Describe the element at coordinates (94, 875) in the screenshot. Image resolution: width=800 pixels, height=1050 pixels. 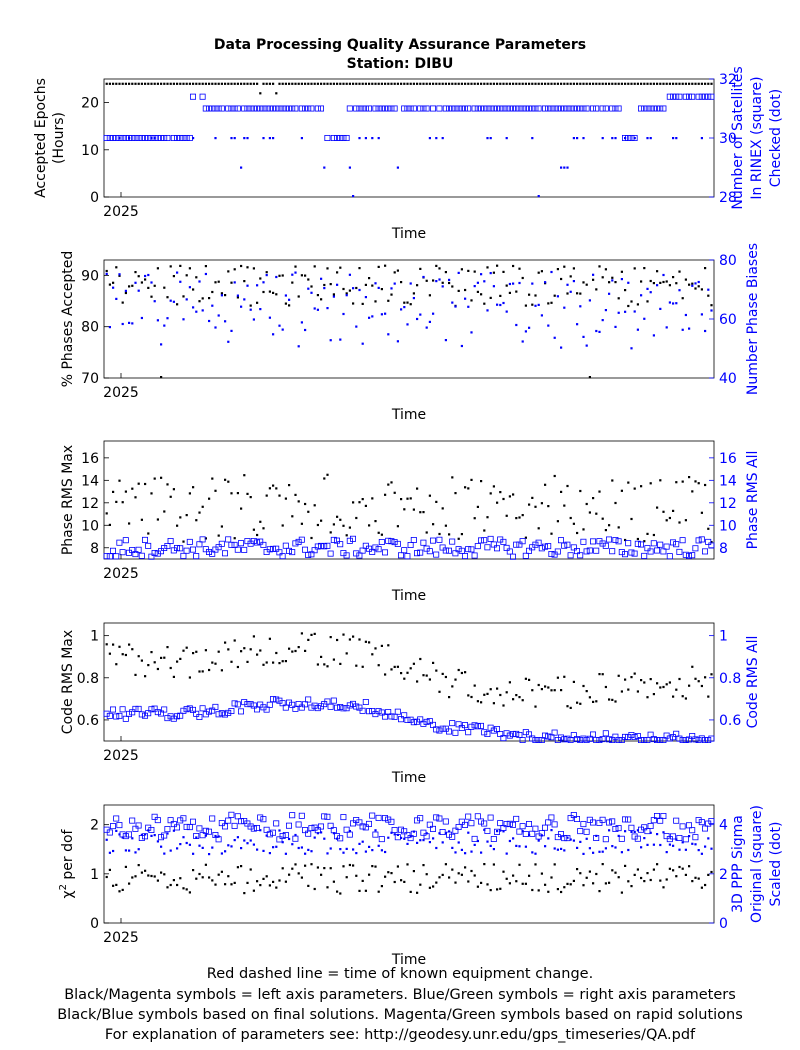
I see `left-tick-label: 1` at that location.